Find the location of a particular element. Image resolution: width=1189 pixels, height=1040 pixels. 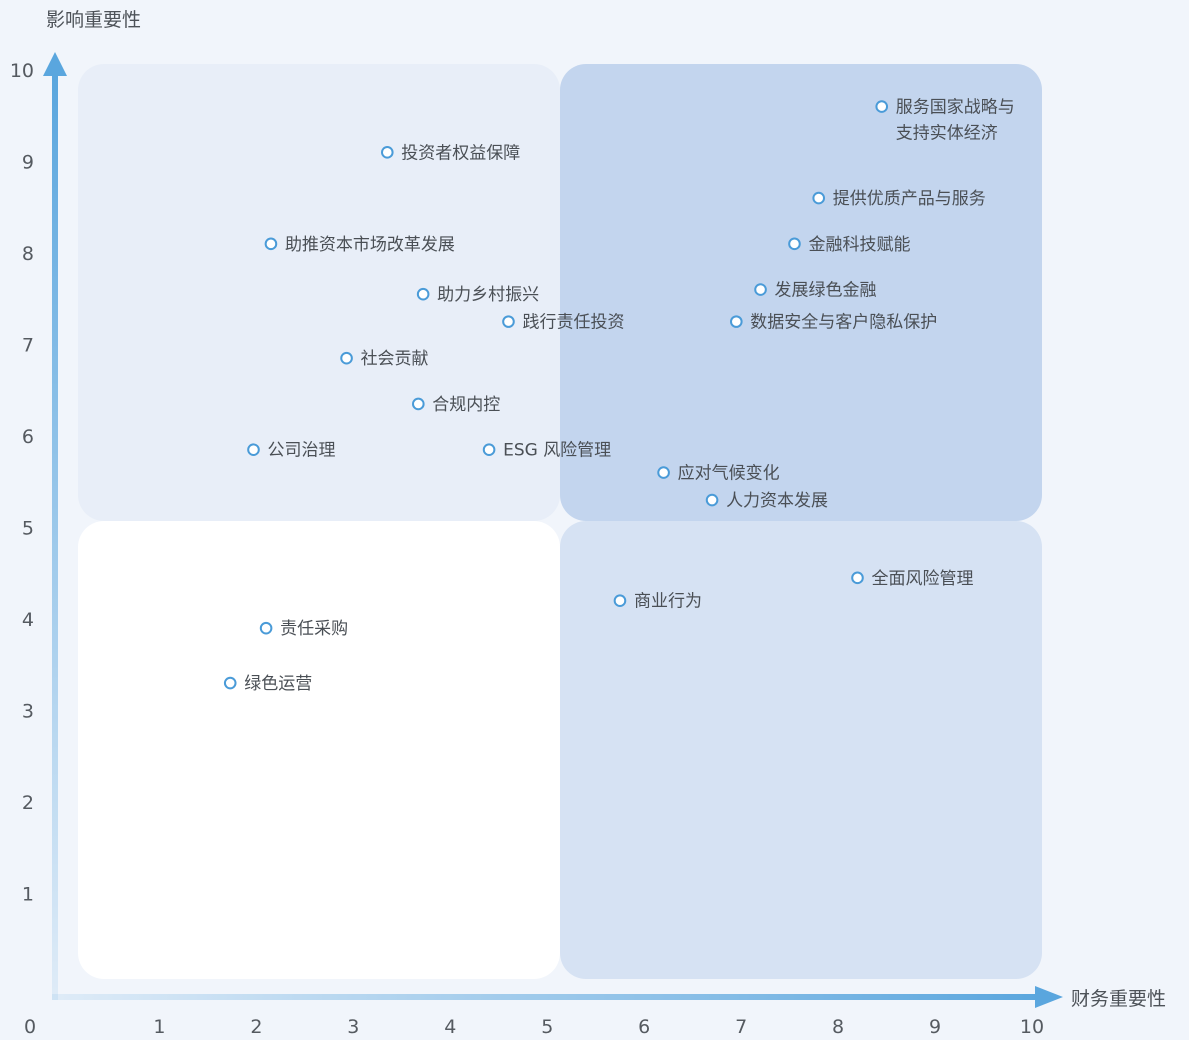

data-point: 践行责任投资 is located at coordinates (563, 323).